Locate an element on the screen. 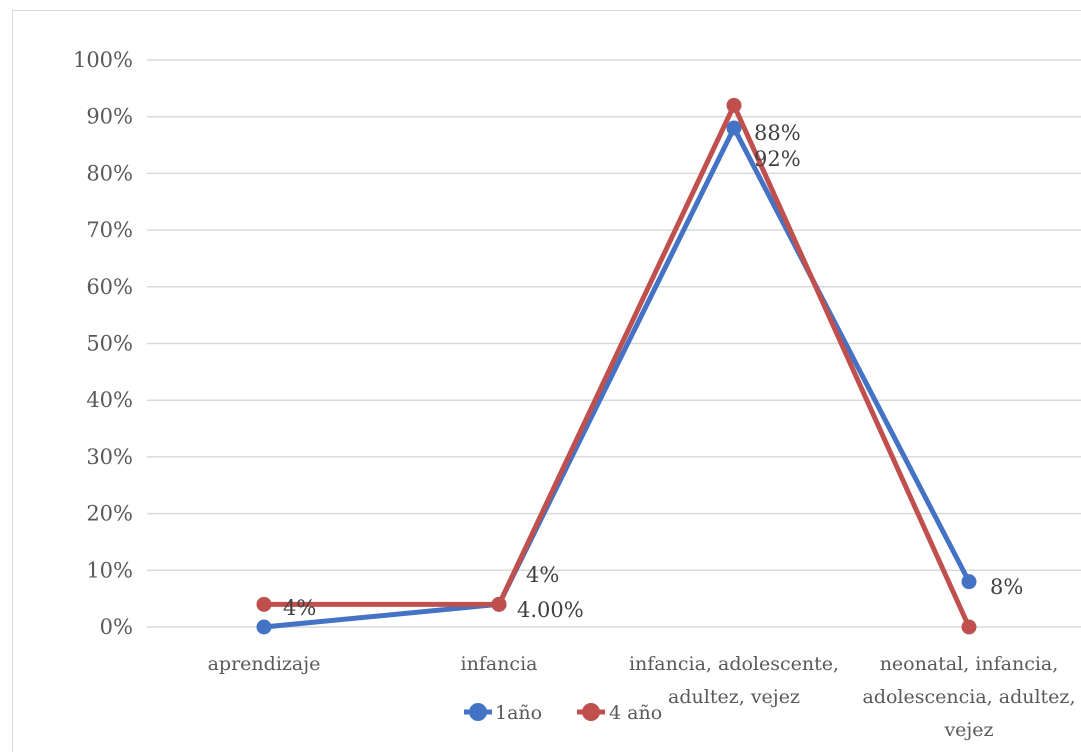 The width and height of the screenshot is (1081, 752). y-tick-label: 40% is located at coordinates (109, 400).